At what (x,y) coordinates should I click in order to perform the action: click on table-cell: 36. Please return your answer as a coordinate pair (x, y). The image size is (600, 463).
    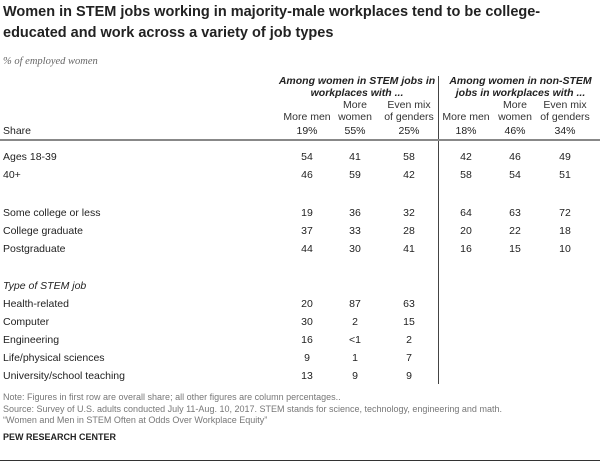
    Looking at the image, I should click on (355, 213).